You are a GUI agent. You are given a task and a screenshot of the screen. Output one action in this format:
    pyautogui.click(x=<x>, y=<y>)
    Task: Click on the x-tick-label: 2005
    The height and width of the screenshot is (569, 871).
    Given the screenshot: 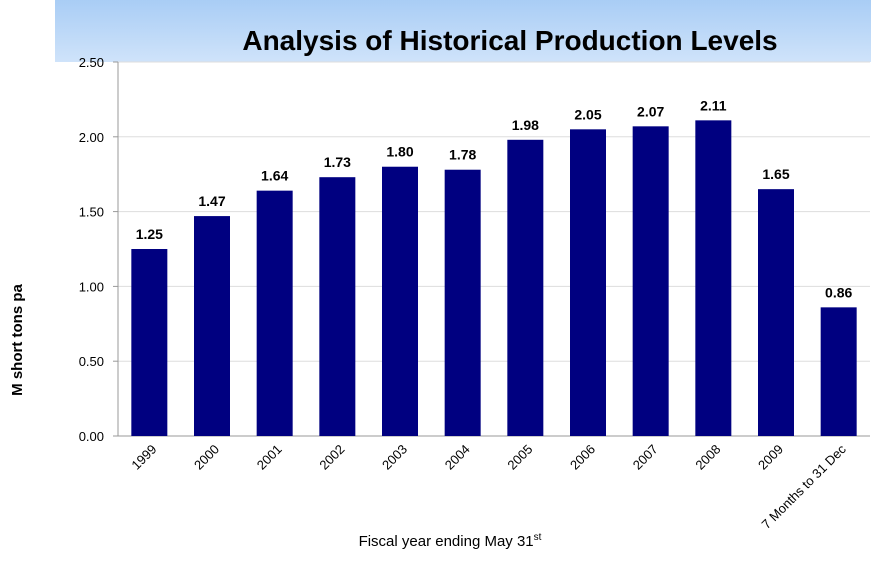 What is the action you would take?
    pyautogui.click(x=519, y=457)
    